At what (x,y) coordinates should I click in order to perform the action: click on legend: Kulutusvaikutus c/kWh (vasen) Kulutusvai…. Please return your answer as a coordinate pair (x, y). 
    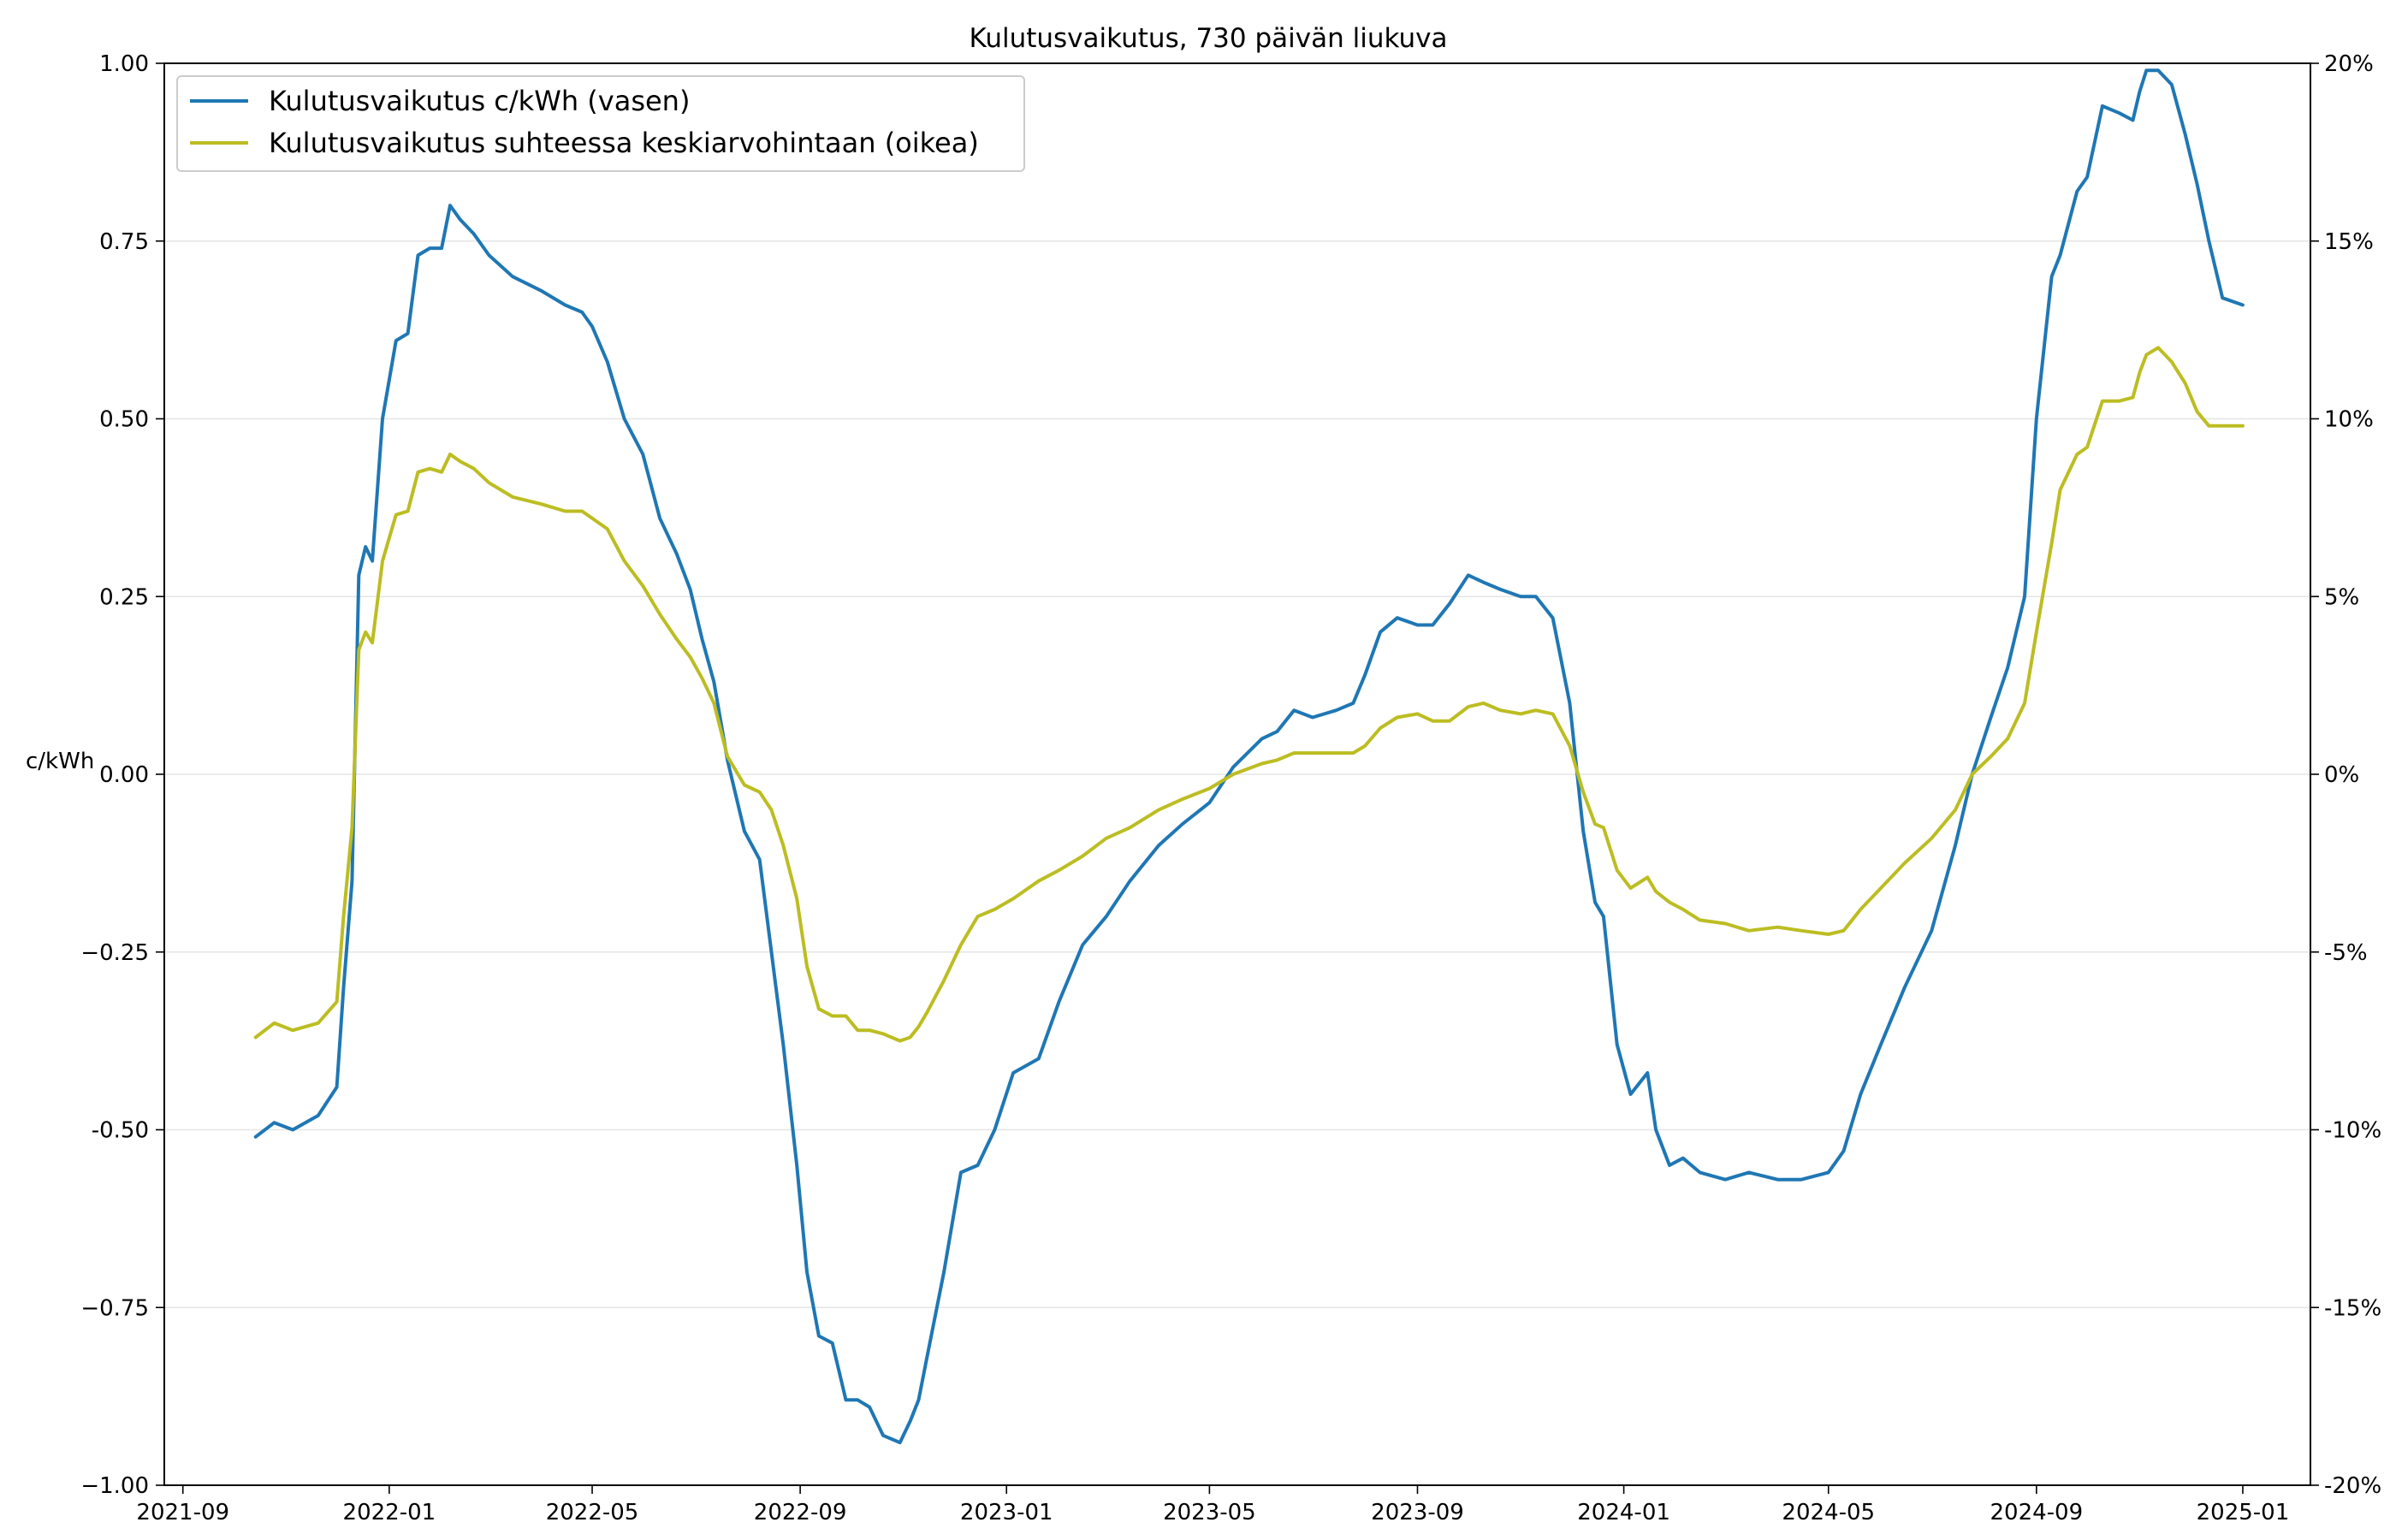
    Looking at the image, I should click on (600, 123).